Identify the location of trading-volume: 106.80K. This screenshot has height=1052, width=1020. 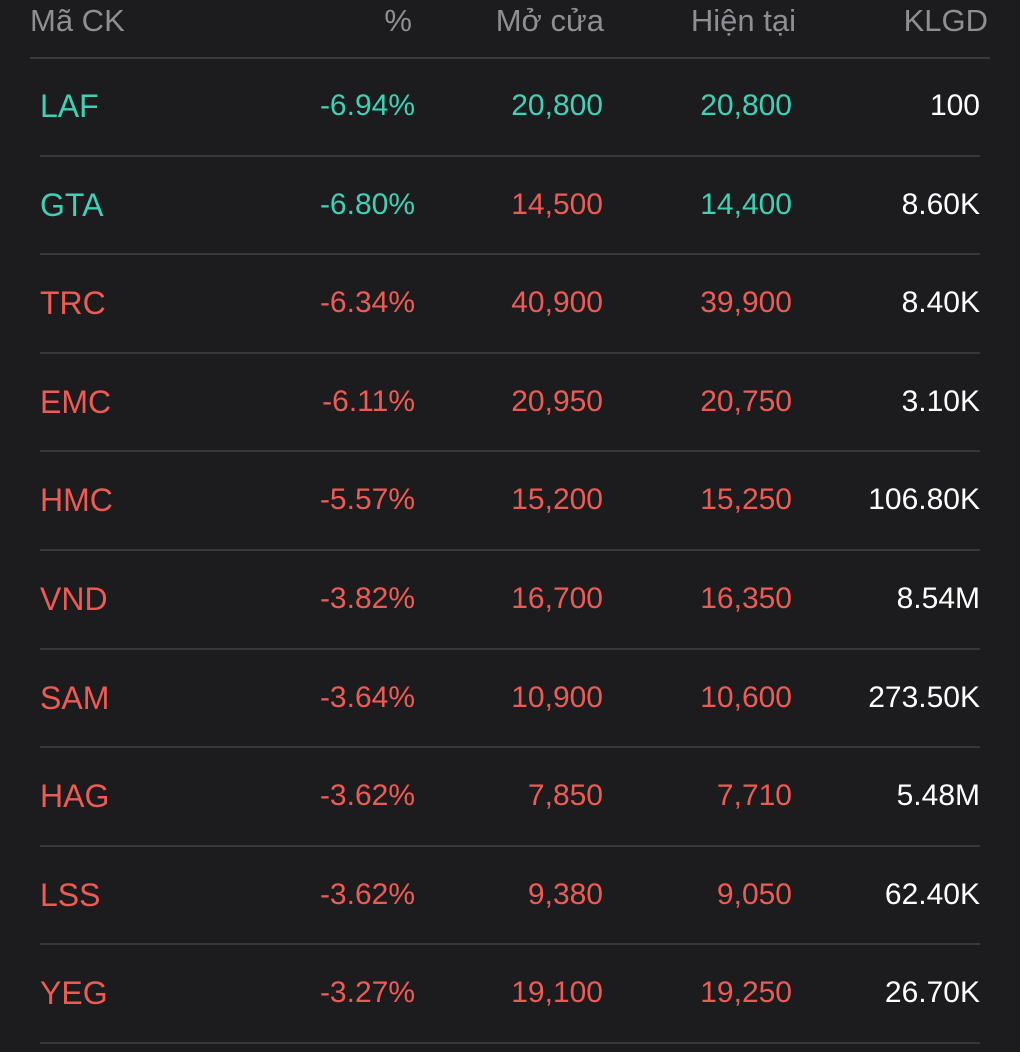
(924, 500).